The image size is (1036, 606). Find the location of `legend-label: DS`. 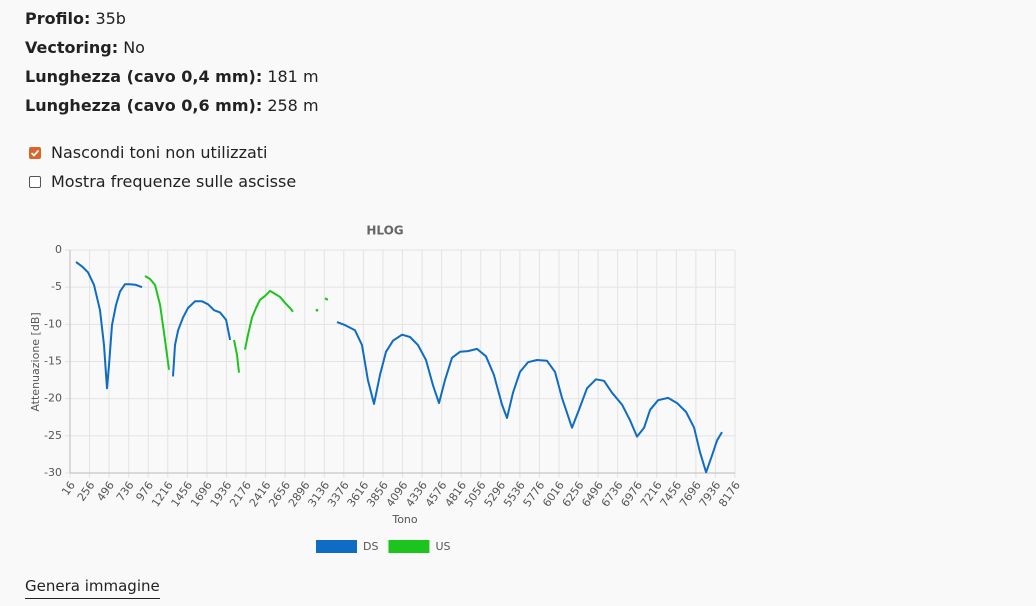

legend-label: DS is located at coordinates (370, 546).